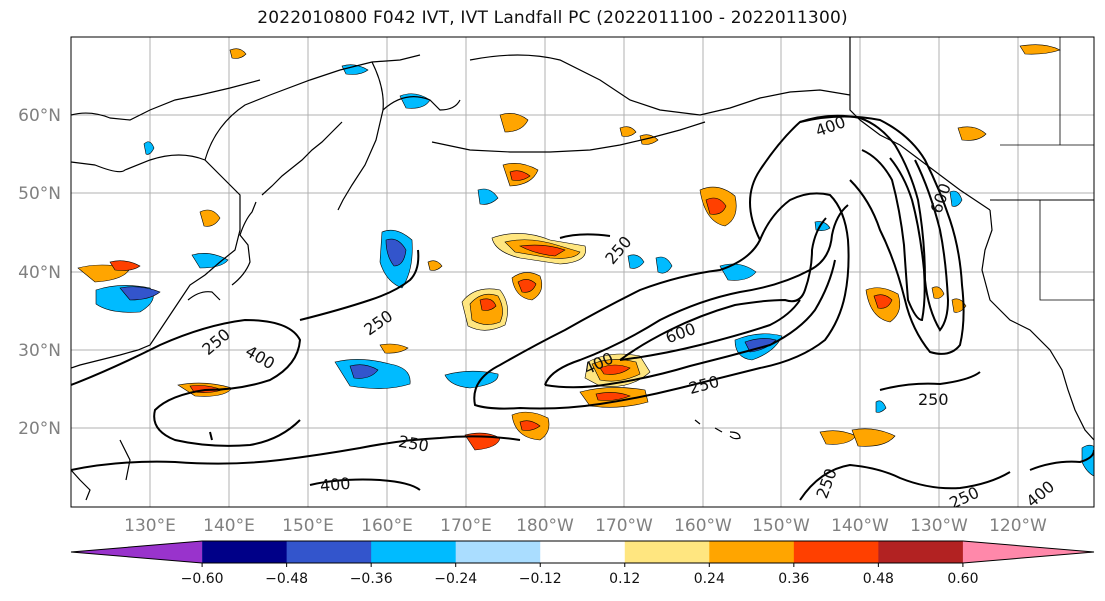  I want to click on lat-labels: 60°N 50°N 40°N 30°N 20°N, so click(39, 272).